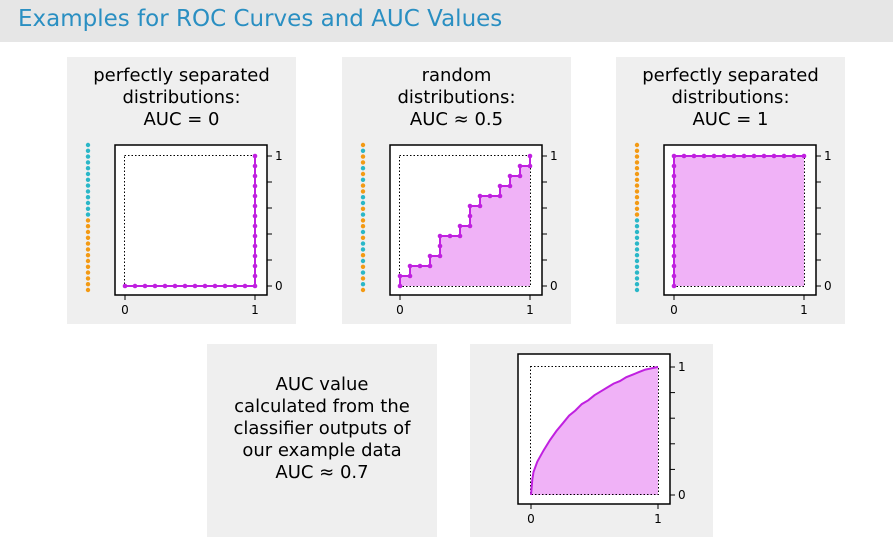  What do you see at coordinates (322, 450) in the screenshot?
I see `caption-line: our example data` at bounding box center [322, 450].